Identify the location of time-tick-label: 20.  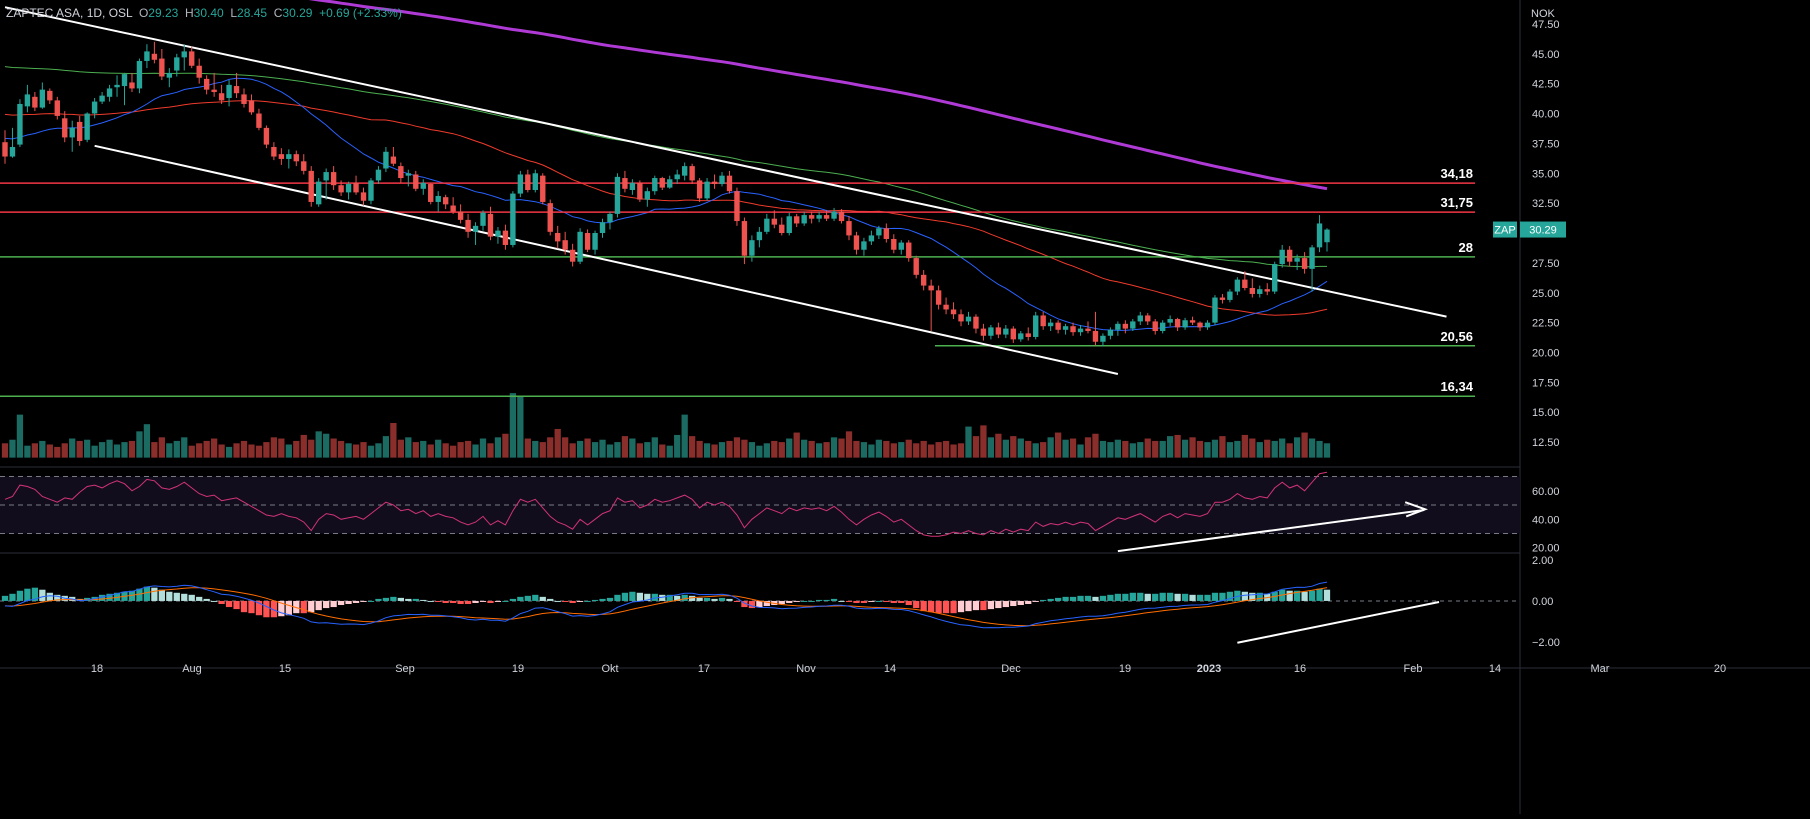
(1720, 669).